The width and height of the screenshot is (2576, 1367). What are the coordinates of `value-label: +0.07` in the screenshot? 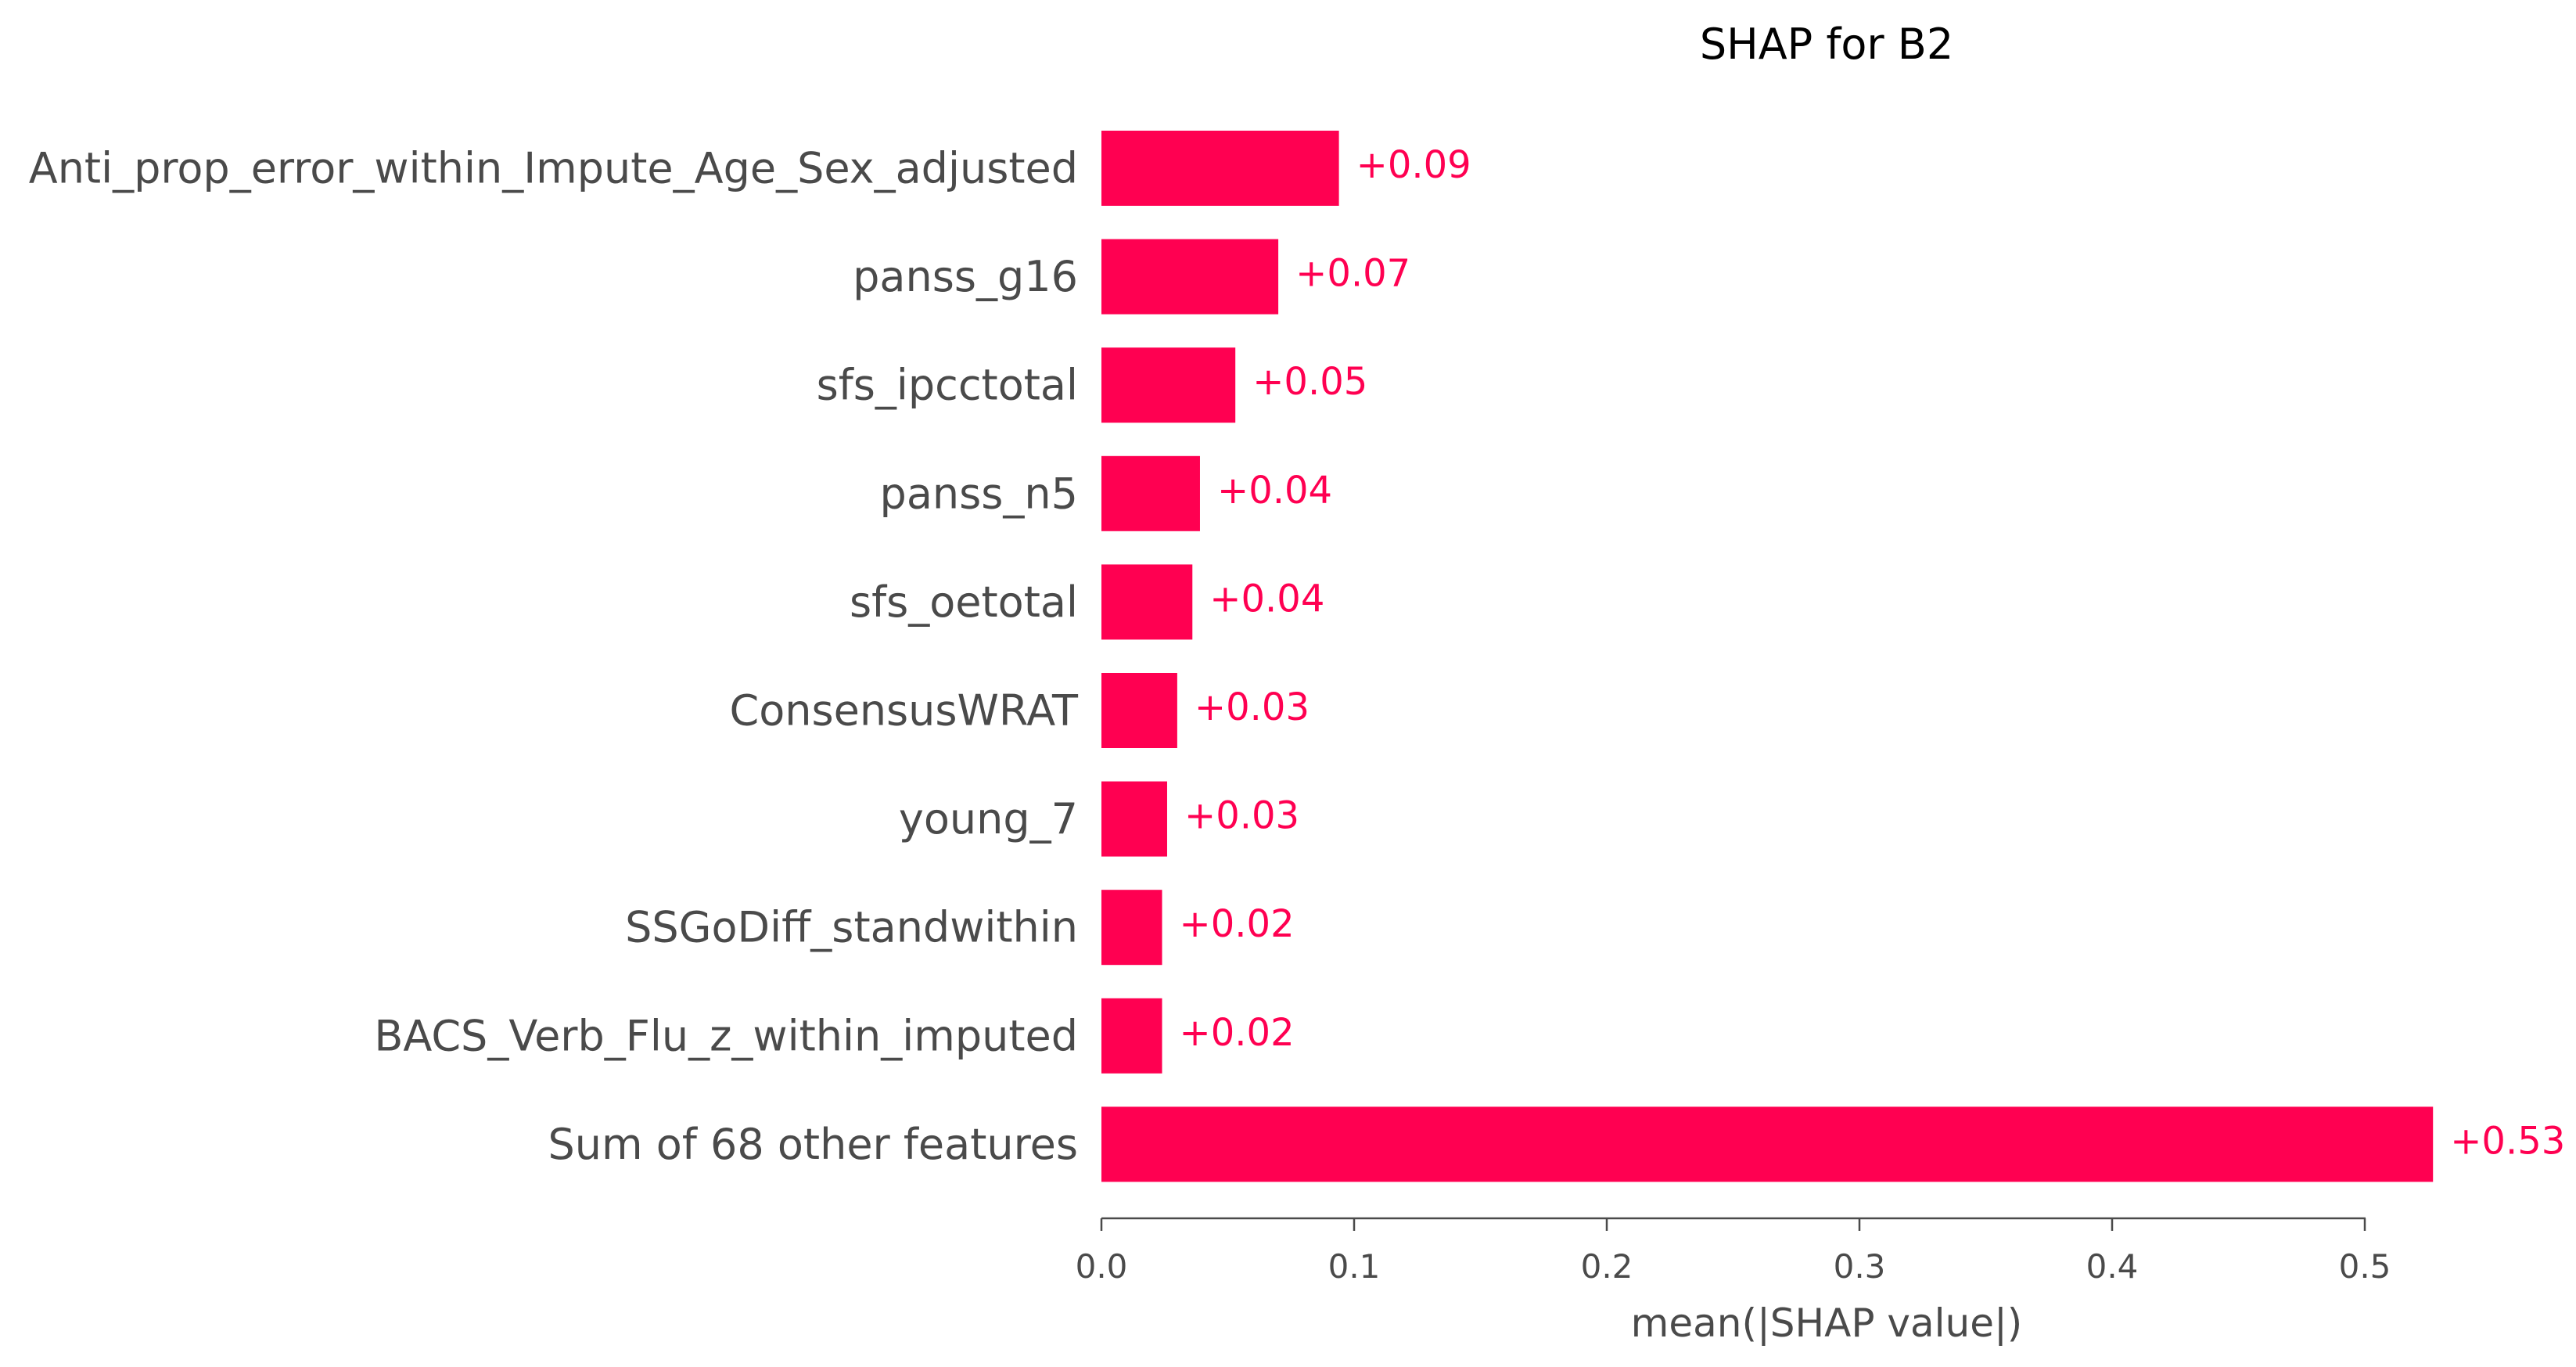 It's located at (1352, 274).